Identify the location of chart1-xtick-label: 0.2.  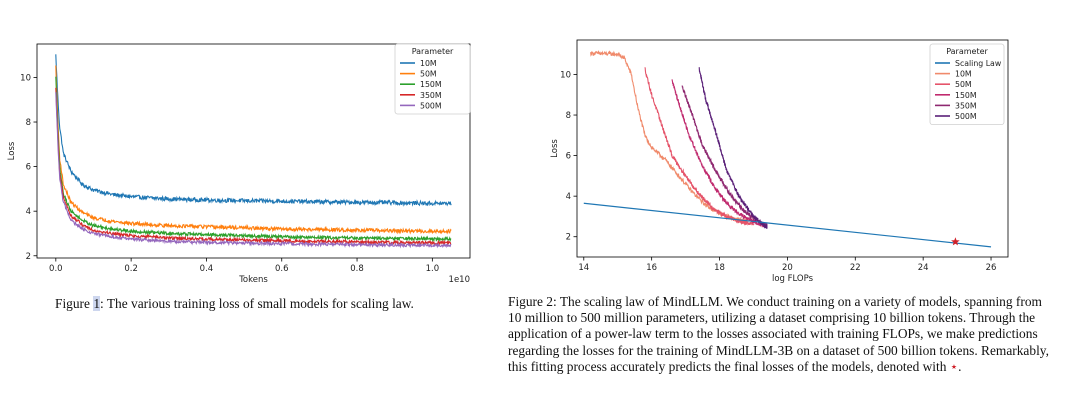
(131, 269).